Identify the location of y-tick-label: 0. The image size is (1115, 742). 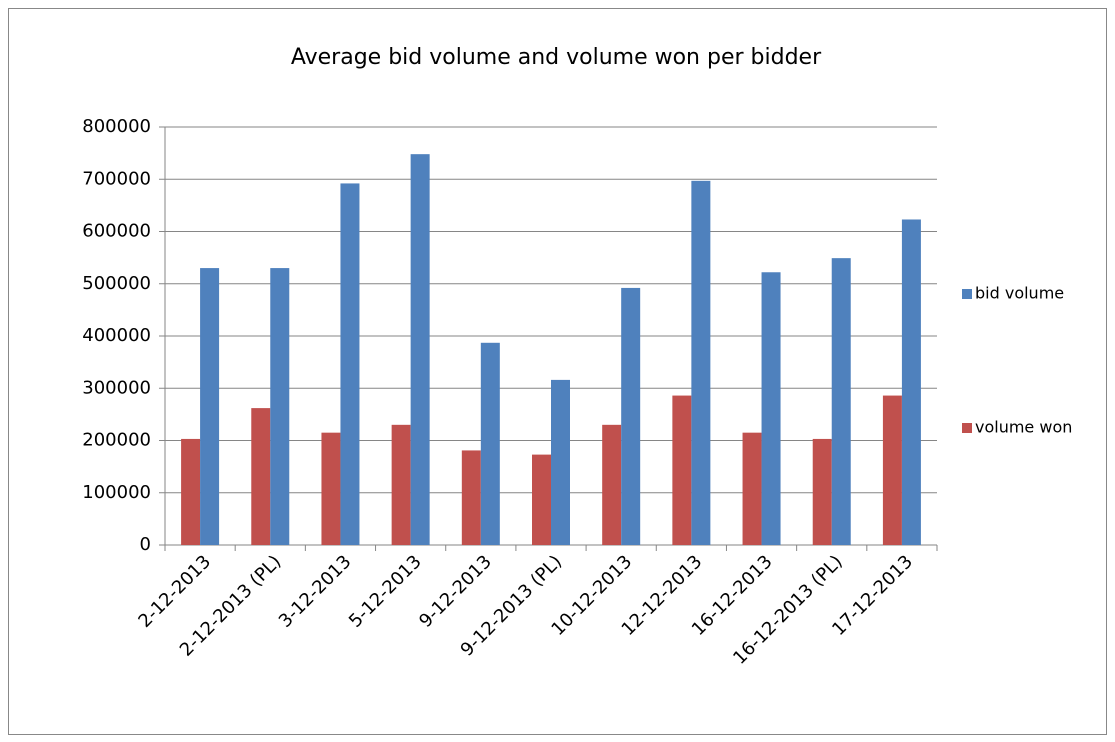
(145, 544).